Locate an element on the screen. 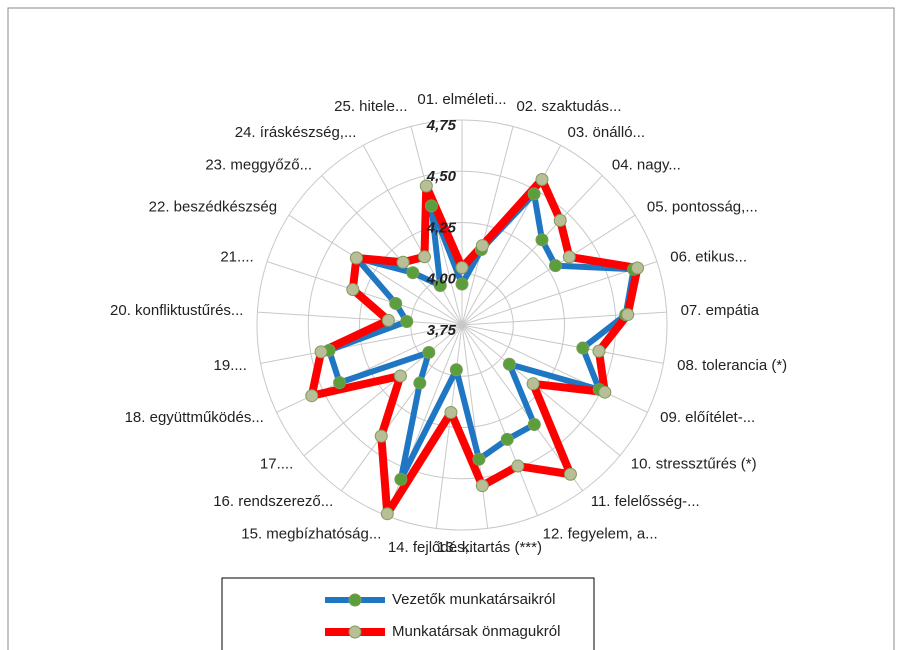  y-tick-label: 3,75 is located at coordinates (442, 330).